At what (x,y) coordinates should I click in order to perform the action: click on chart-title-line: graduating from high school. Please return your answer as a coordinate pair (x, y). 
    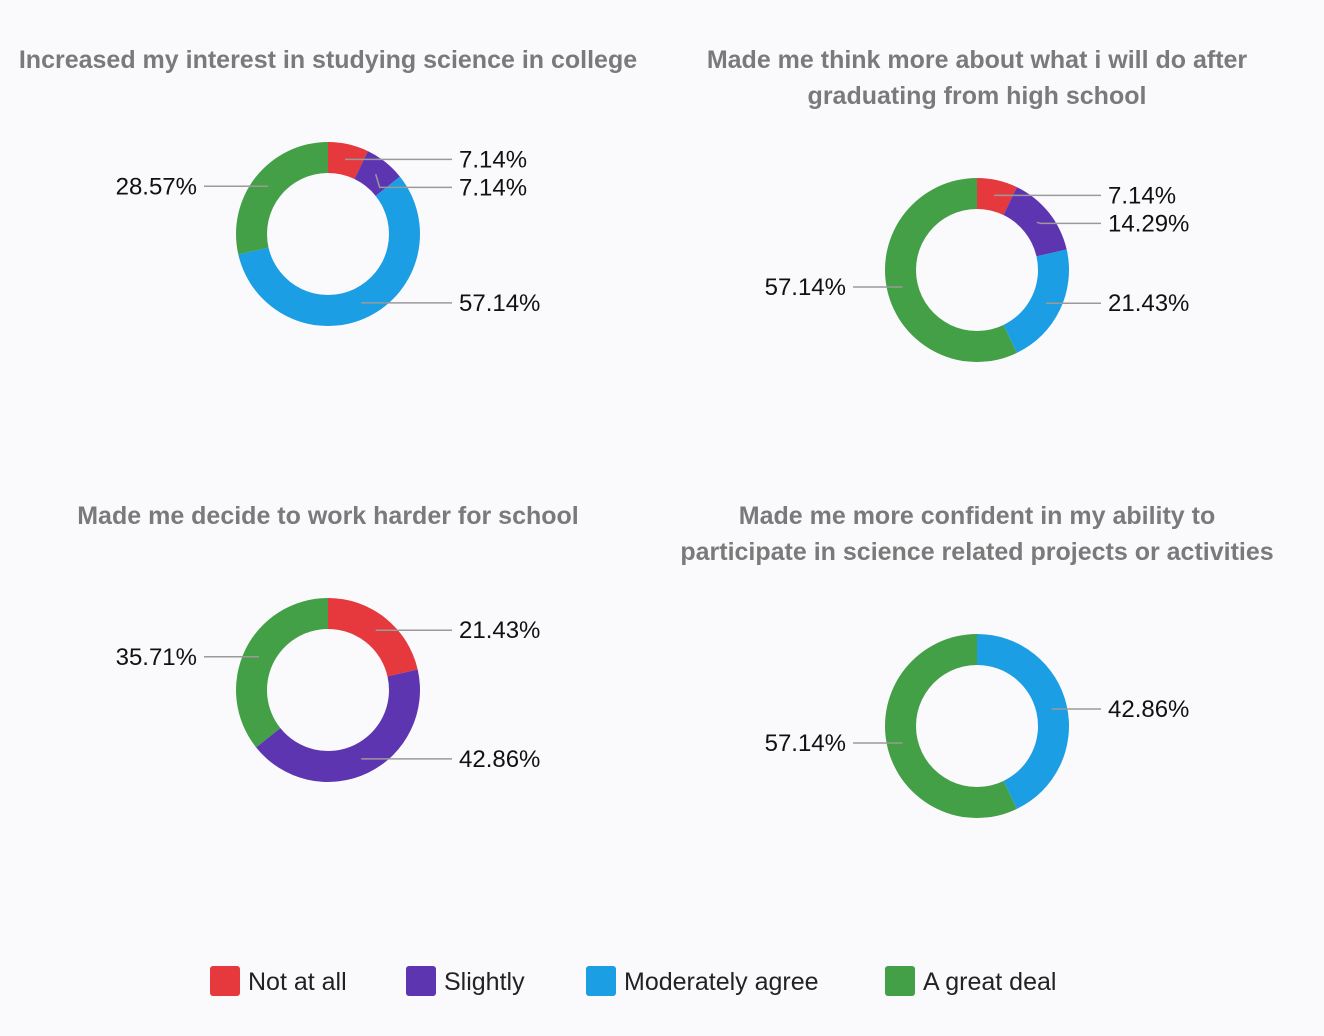
    Looking at the image, I should click on (977, 96).